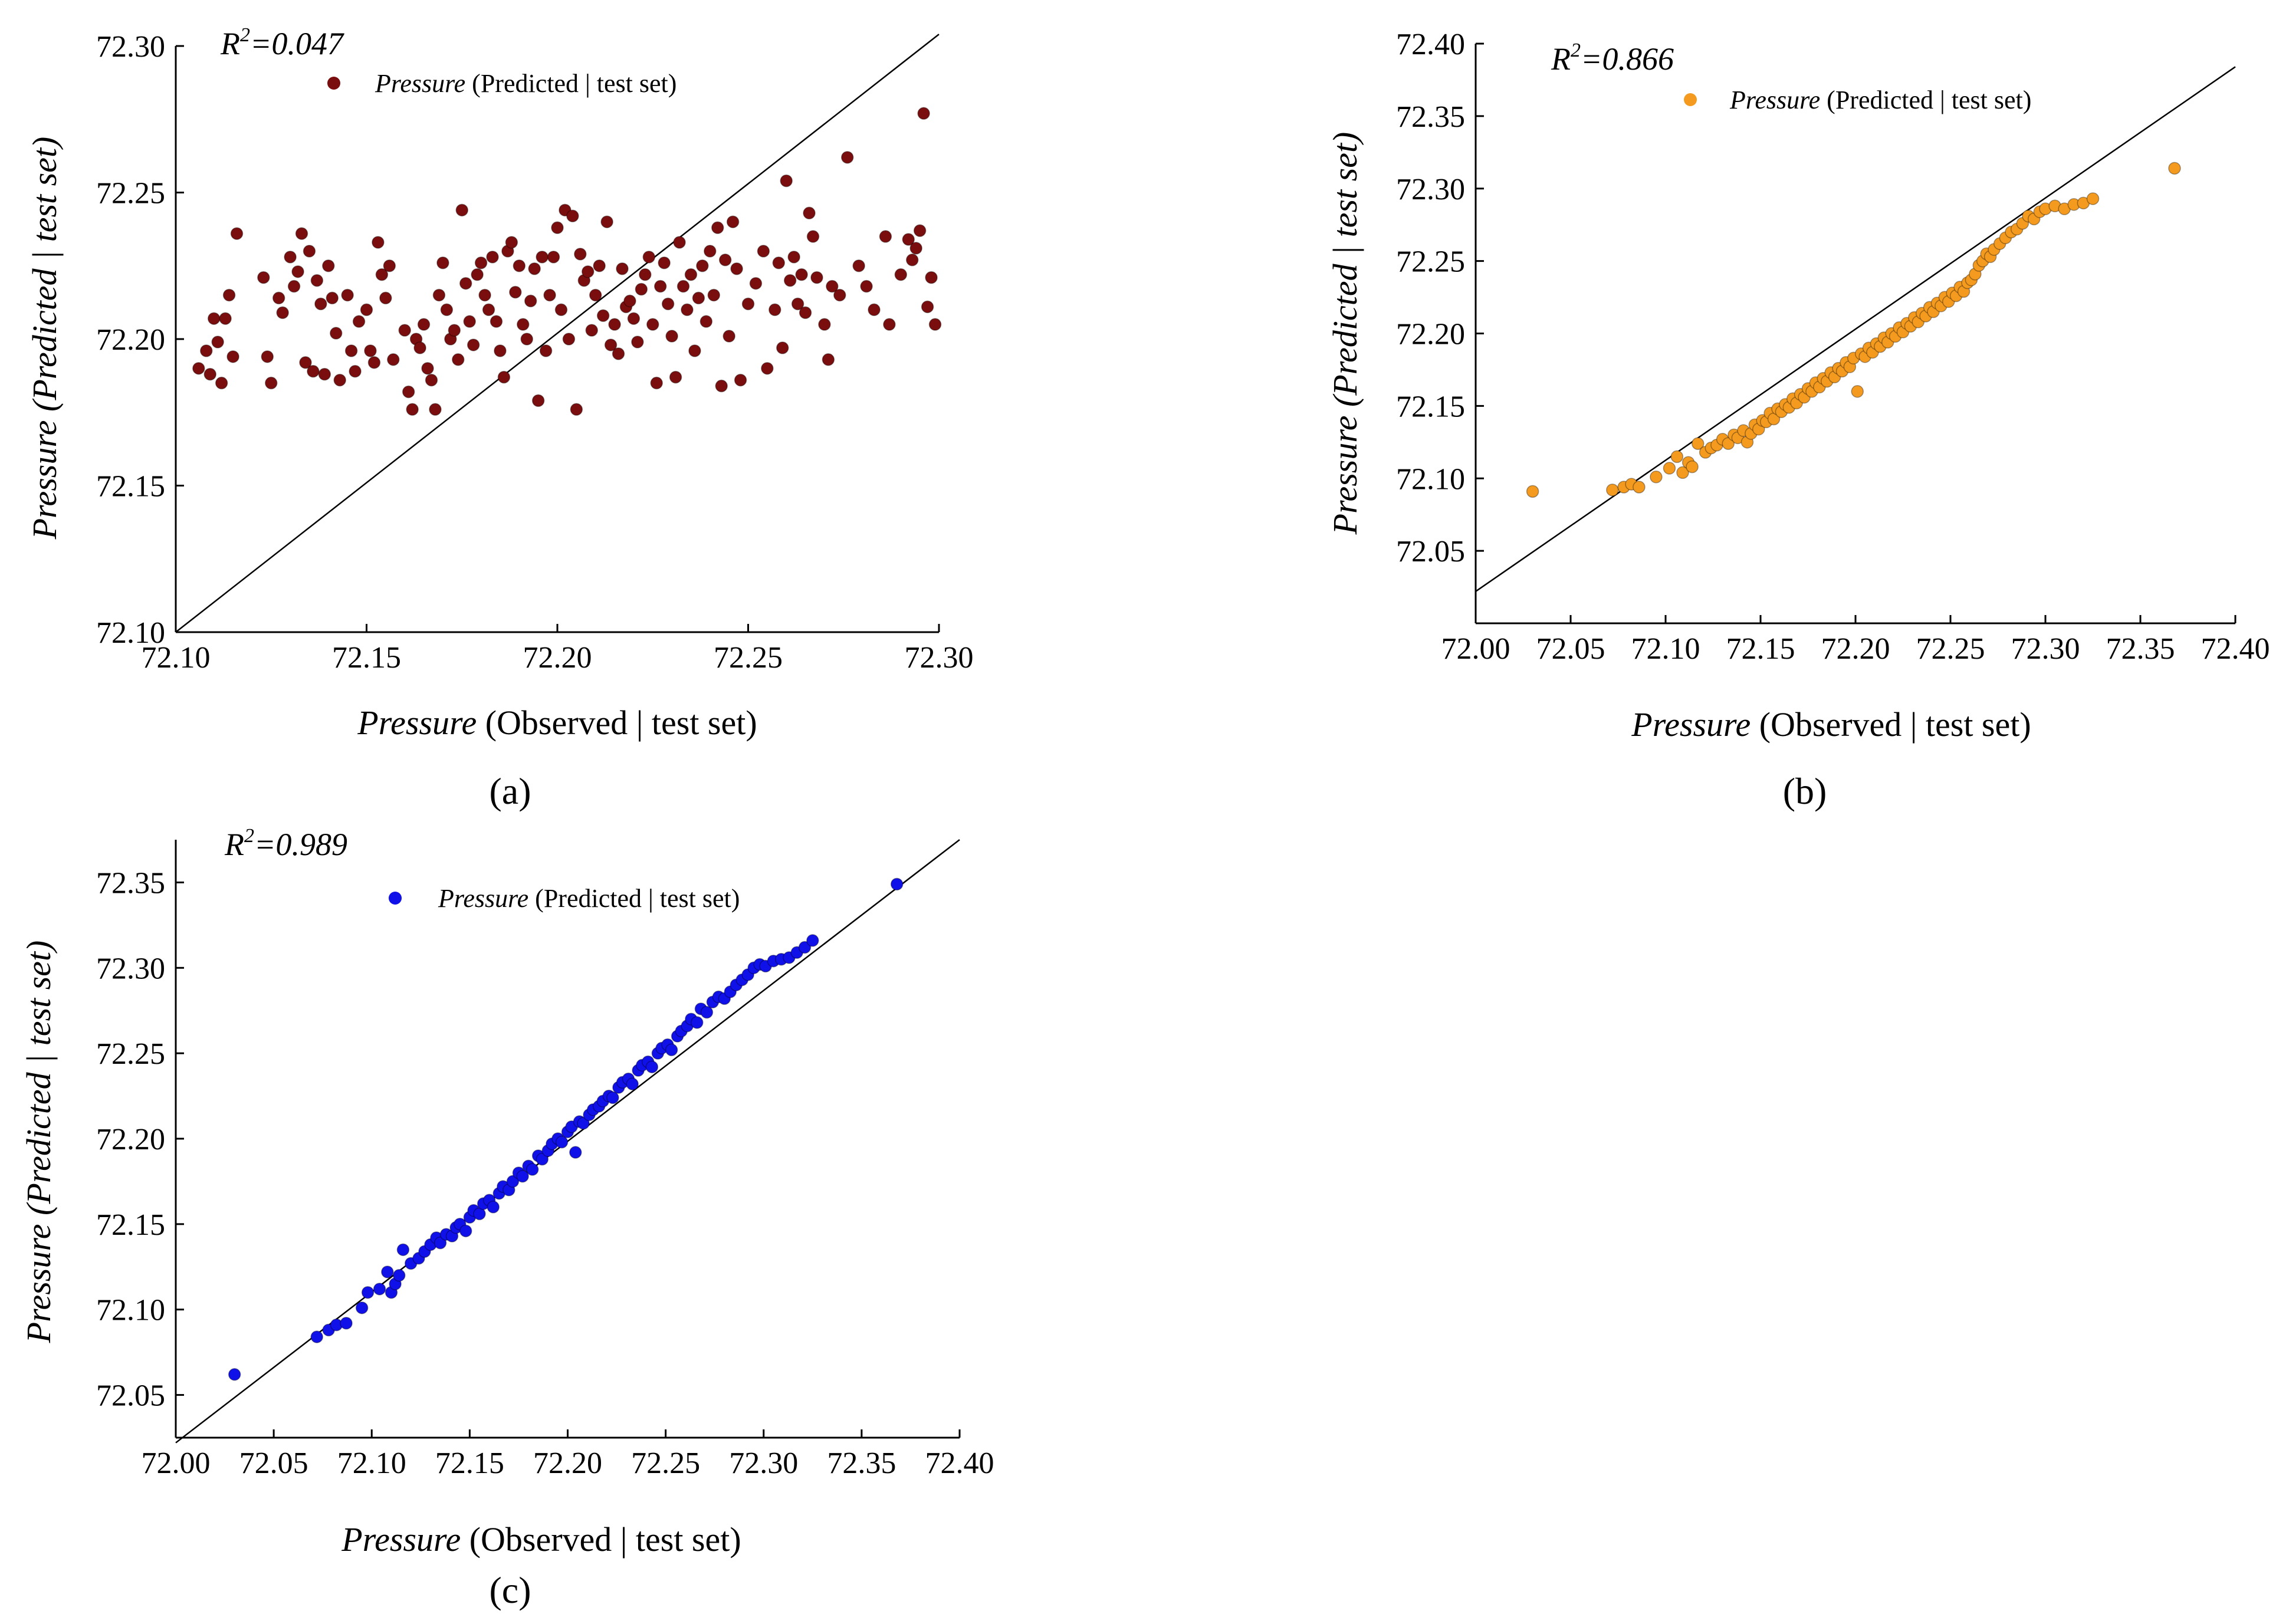 The image size is (2289, 1624). What do you see at coordinates (510, 1590) in the screenshot?
I see `panel-c-label: (c)` at bounding box center [510, 1590].